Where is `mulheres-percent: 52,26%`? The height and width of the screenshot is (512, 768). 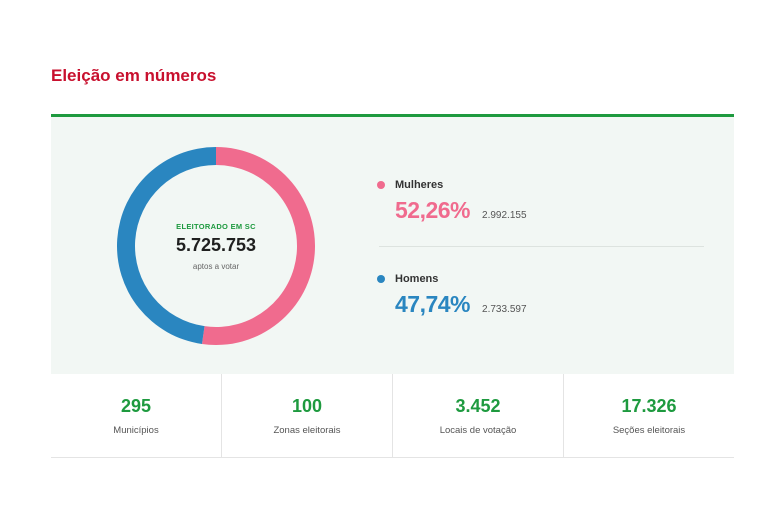 mulheres-percent: 52,26% is located at coordinates (433, 210).